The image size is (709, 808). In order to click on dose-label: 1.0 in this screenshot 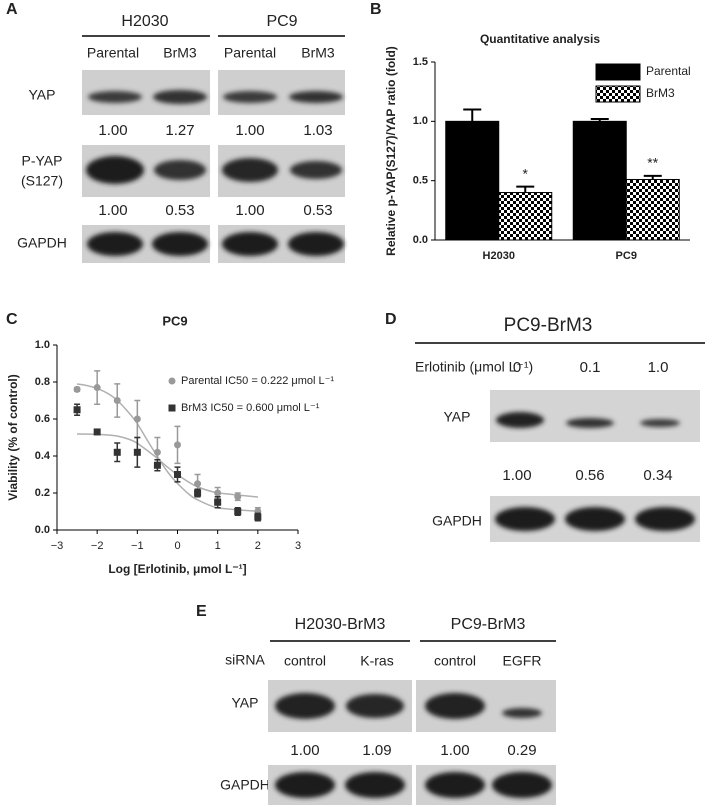, I will do `click(658, 367)`.